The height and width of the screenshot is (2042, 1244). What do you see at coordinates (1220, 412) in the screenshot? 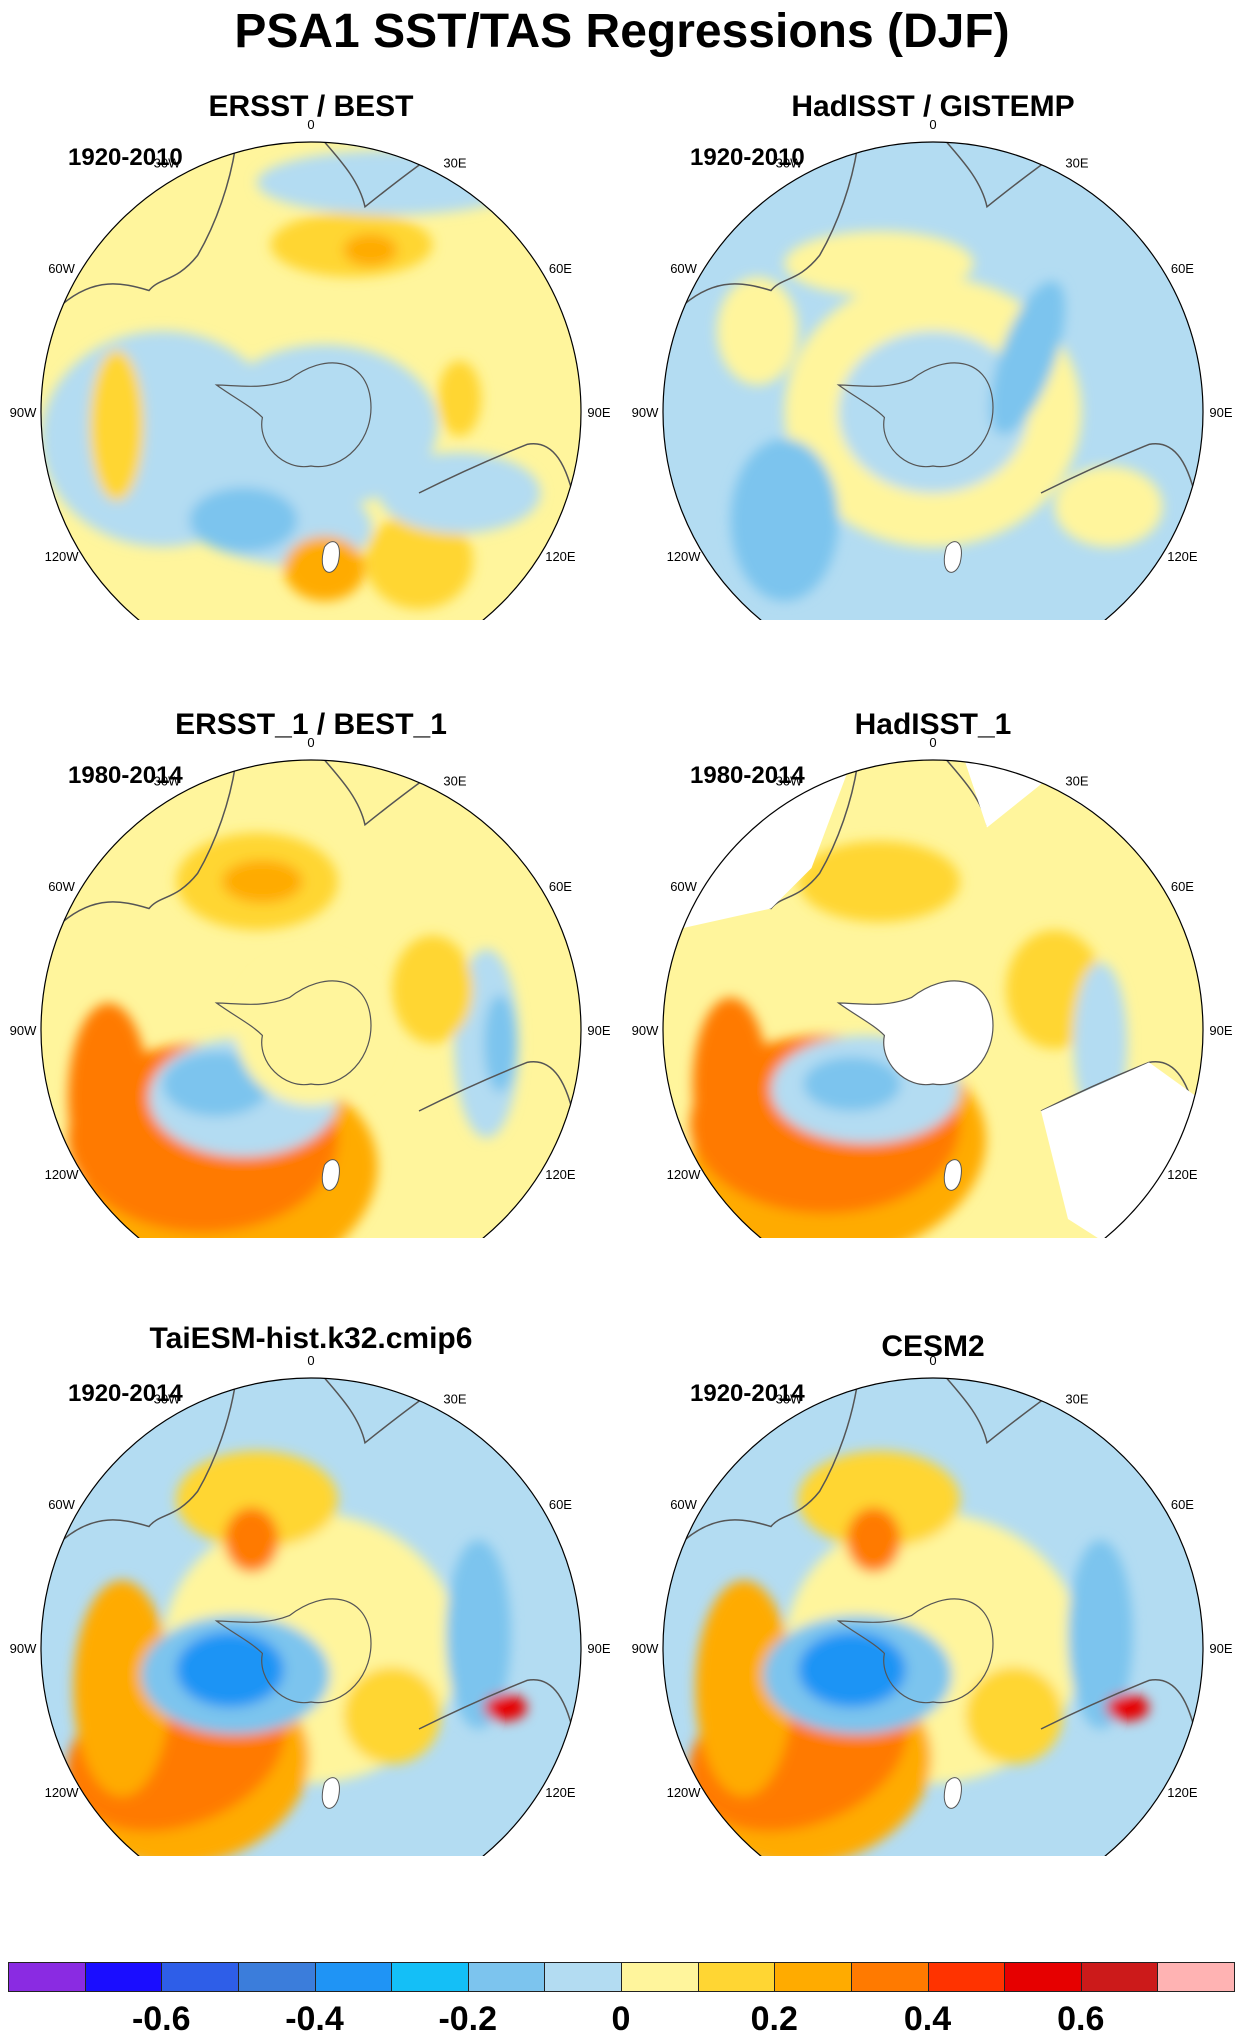
I see `longitude-label: 90E` at bounding box center [1220, 412].